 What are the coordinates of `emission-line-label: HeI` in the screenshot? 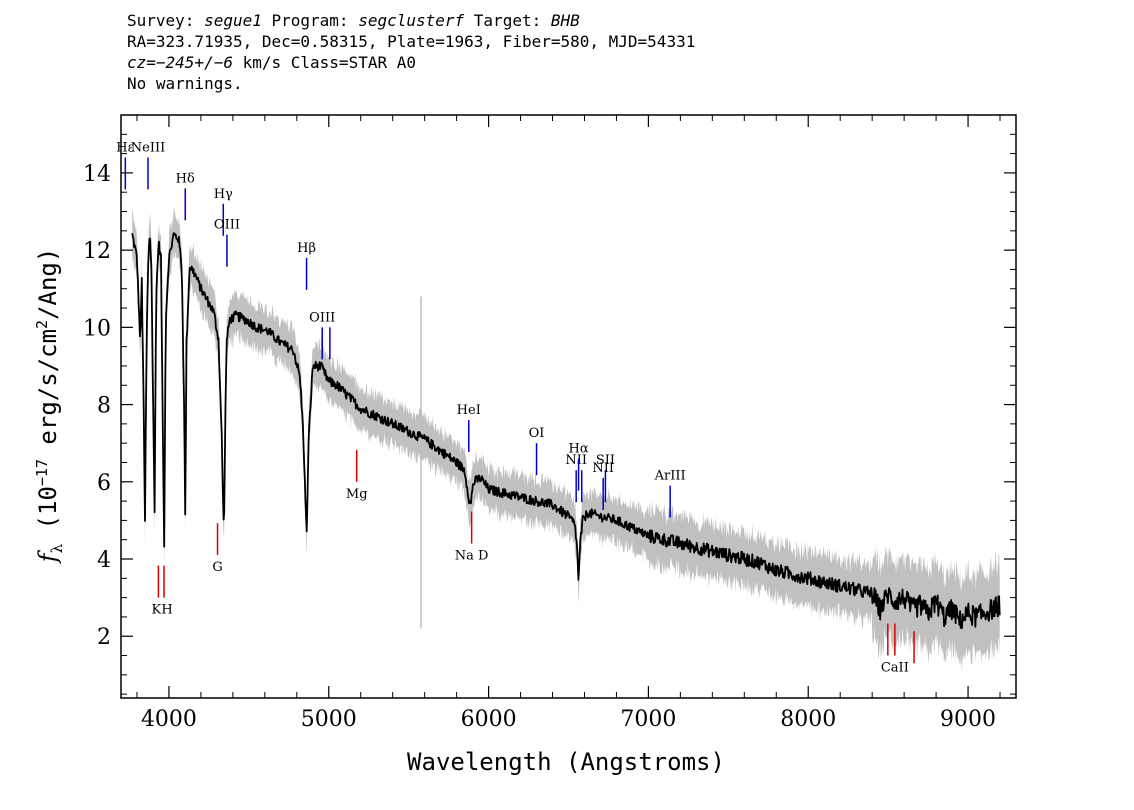 It's located at (469, 410).